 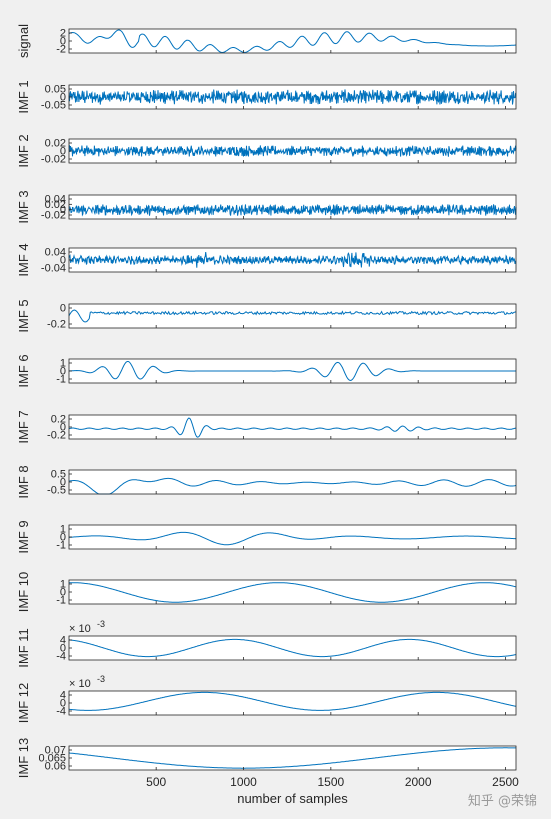 I want to click on watermark: 知乎 @荣锦, so click(x=502, y=801).